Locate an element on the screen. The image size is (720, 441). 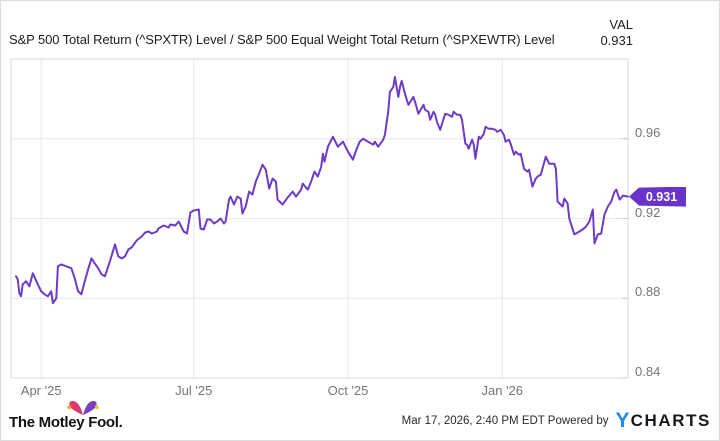
value-column: VAL 0.931 is located at coordinates (616, 32).